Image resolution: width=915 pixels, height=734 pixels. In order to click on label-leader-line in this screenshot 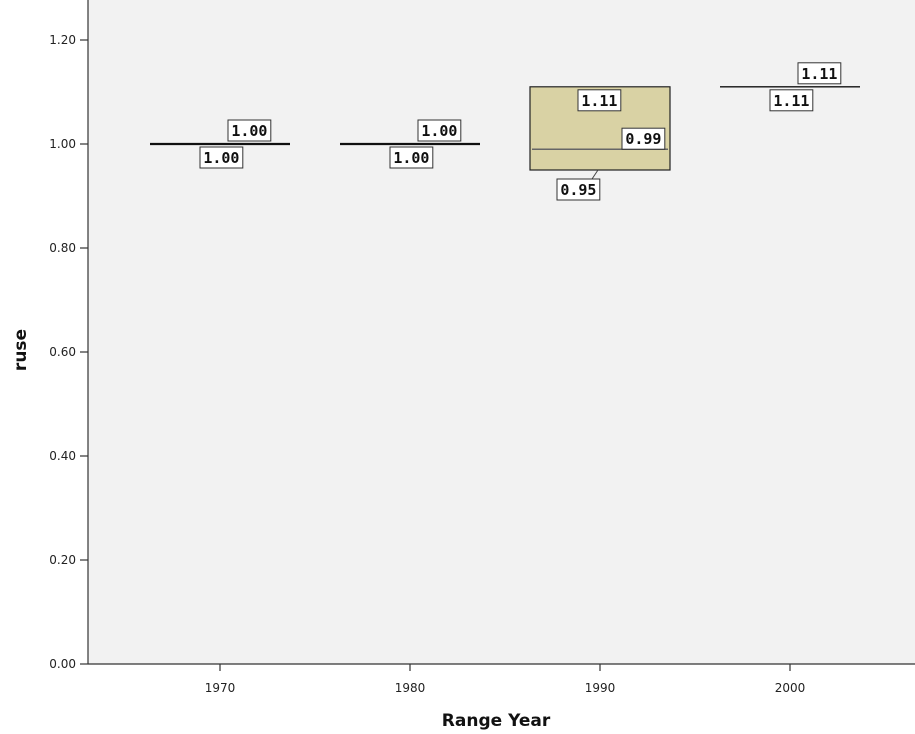, I will do `click(595, 174)`.